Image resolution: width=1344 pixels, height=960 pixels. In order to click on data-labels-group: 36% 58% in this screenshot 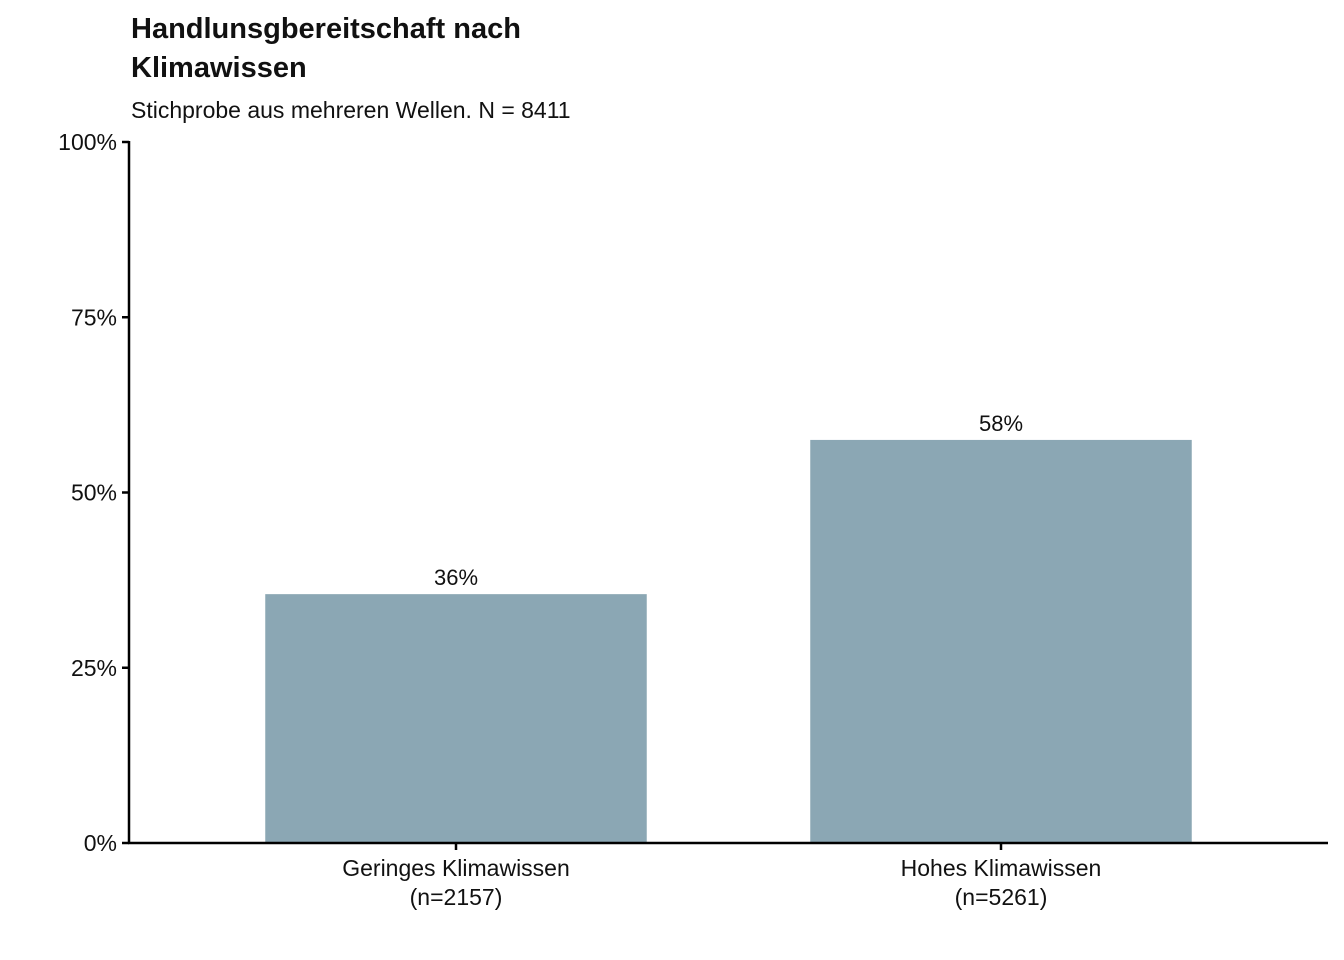, I will do `click(728, 500)`.